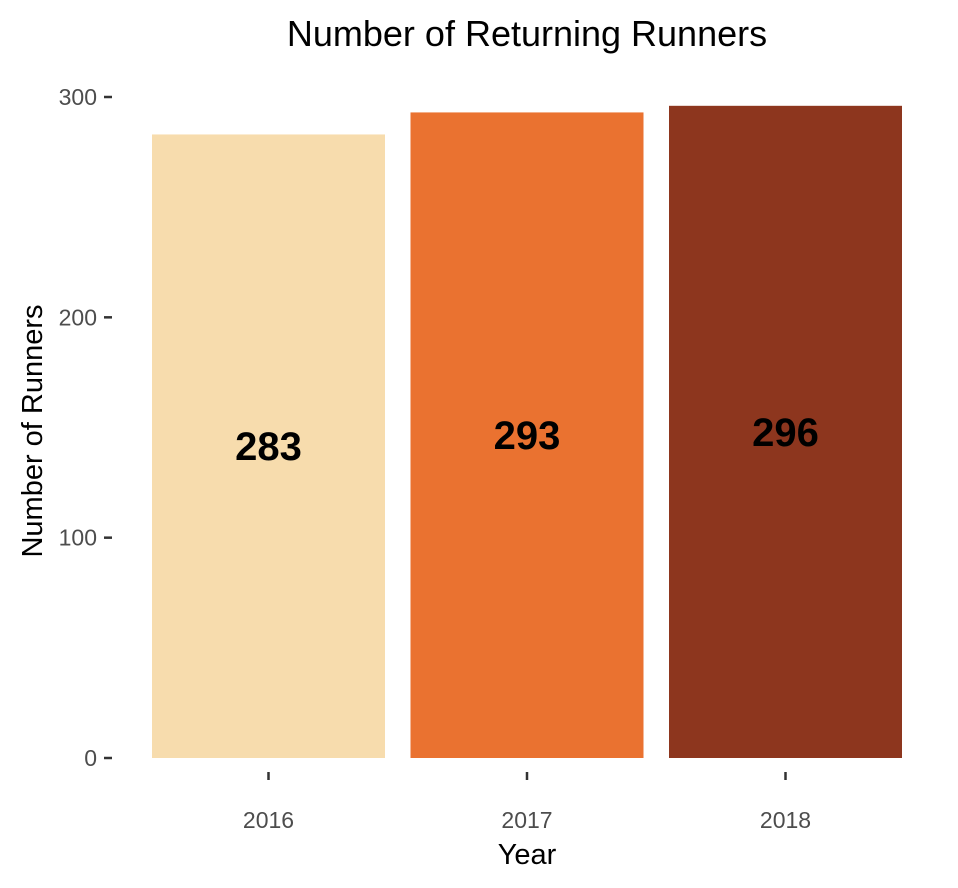 This screenshot has height=888, width=958. Describe the element at coordinates (527, 802) in the screenshot. I see `x-axis: 2016 2017 2018` at that location.